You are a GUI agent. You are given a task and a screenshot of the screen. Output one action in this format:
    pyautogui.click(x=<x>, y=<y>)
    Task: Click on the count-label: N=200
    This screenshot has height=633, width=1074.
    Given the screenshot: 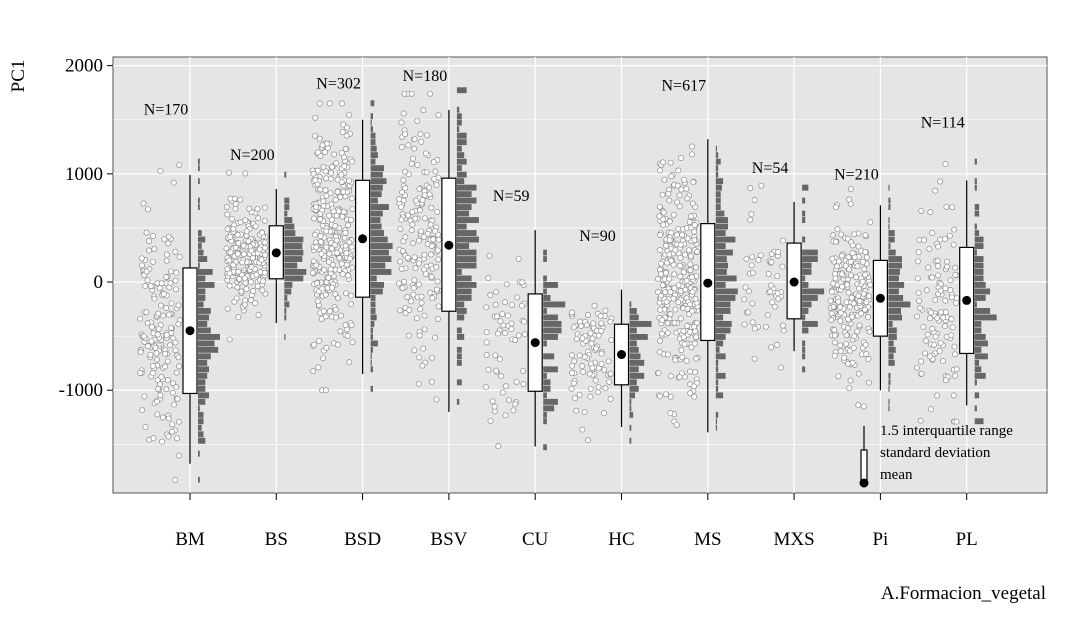 What is the action you would take?
    pyautogui.click(x=252, y=155)
    